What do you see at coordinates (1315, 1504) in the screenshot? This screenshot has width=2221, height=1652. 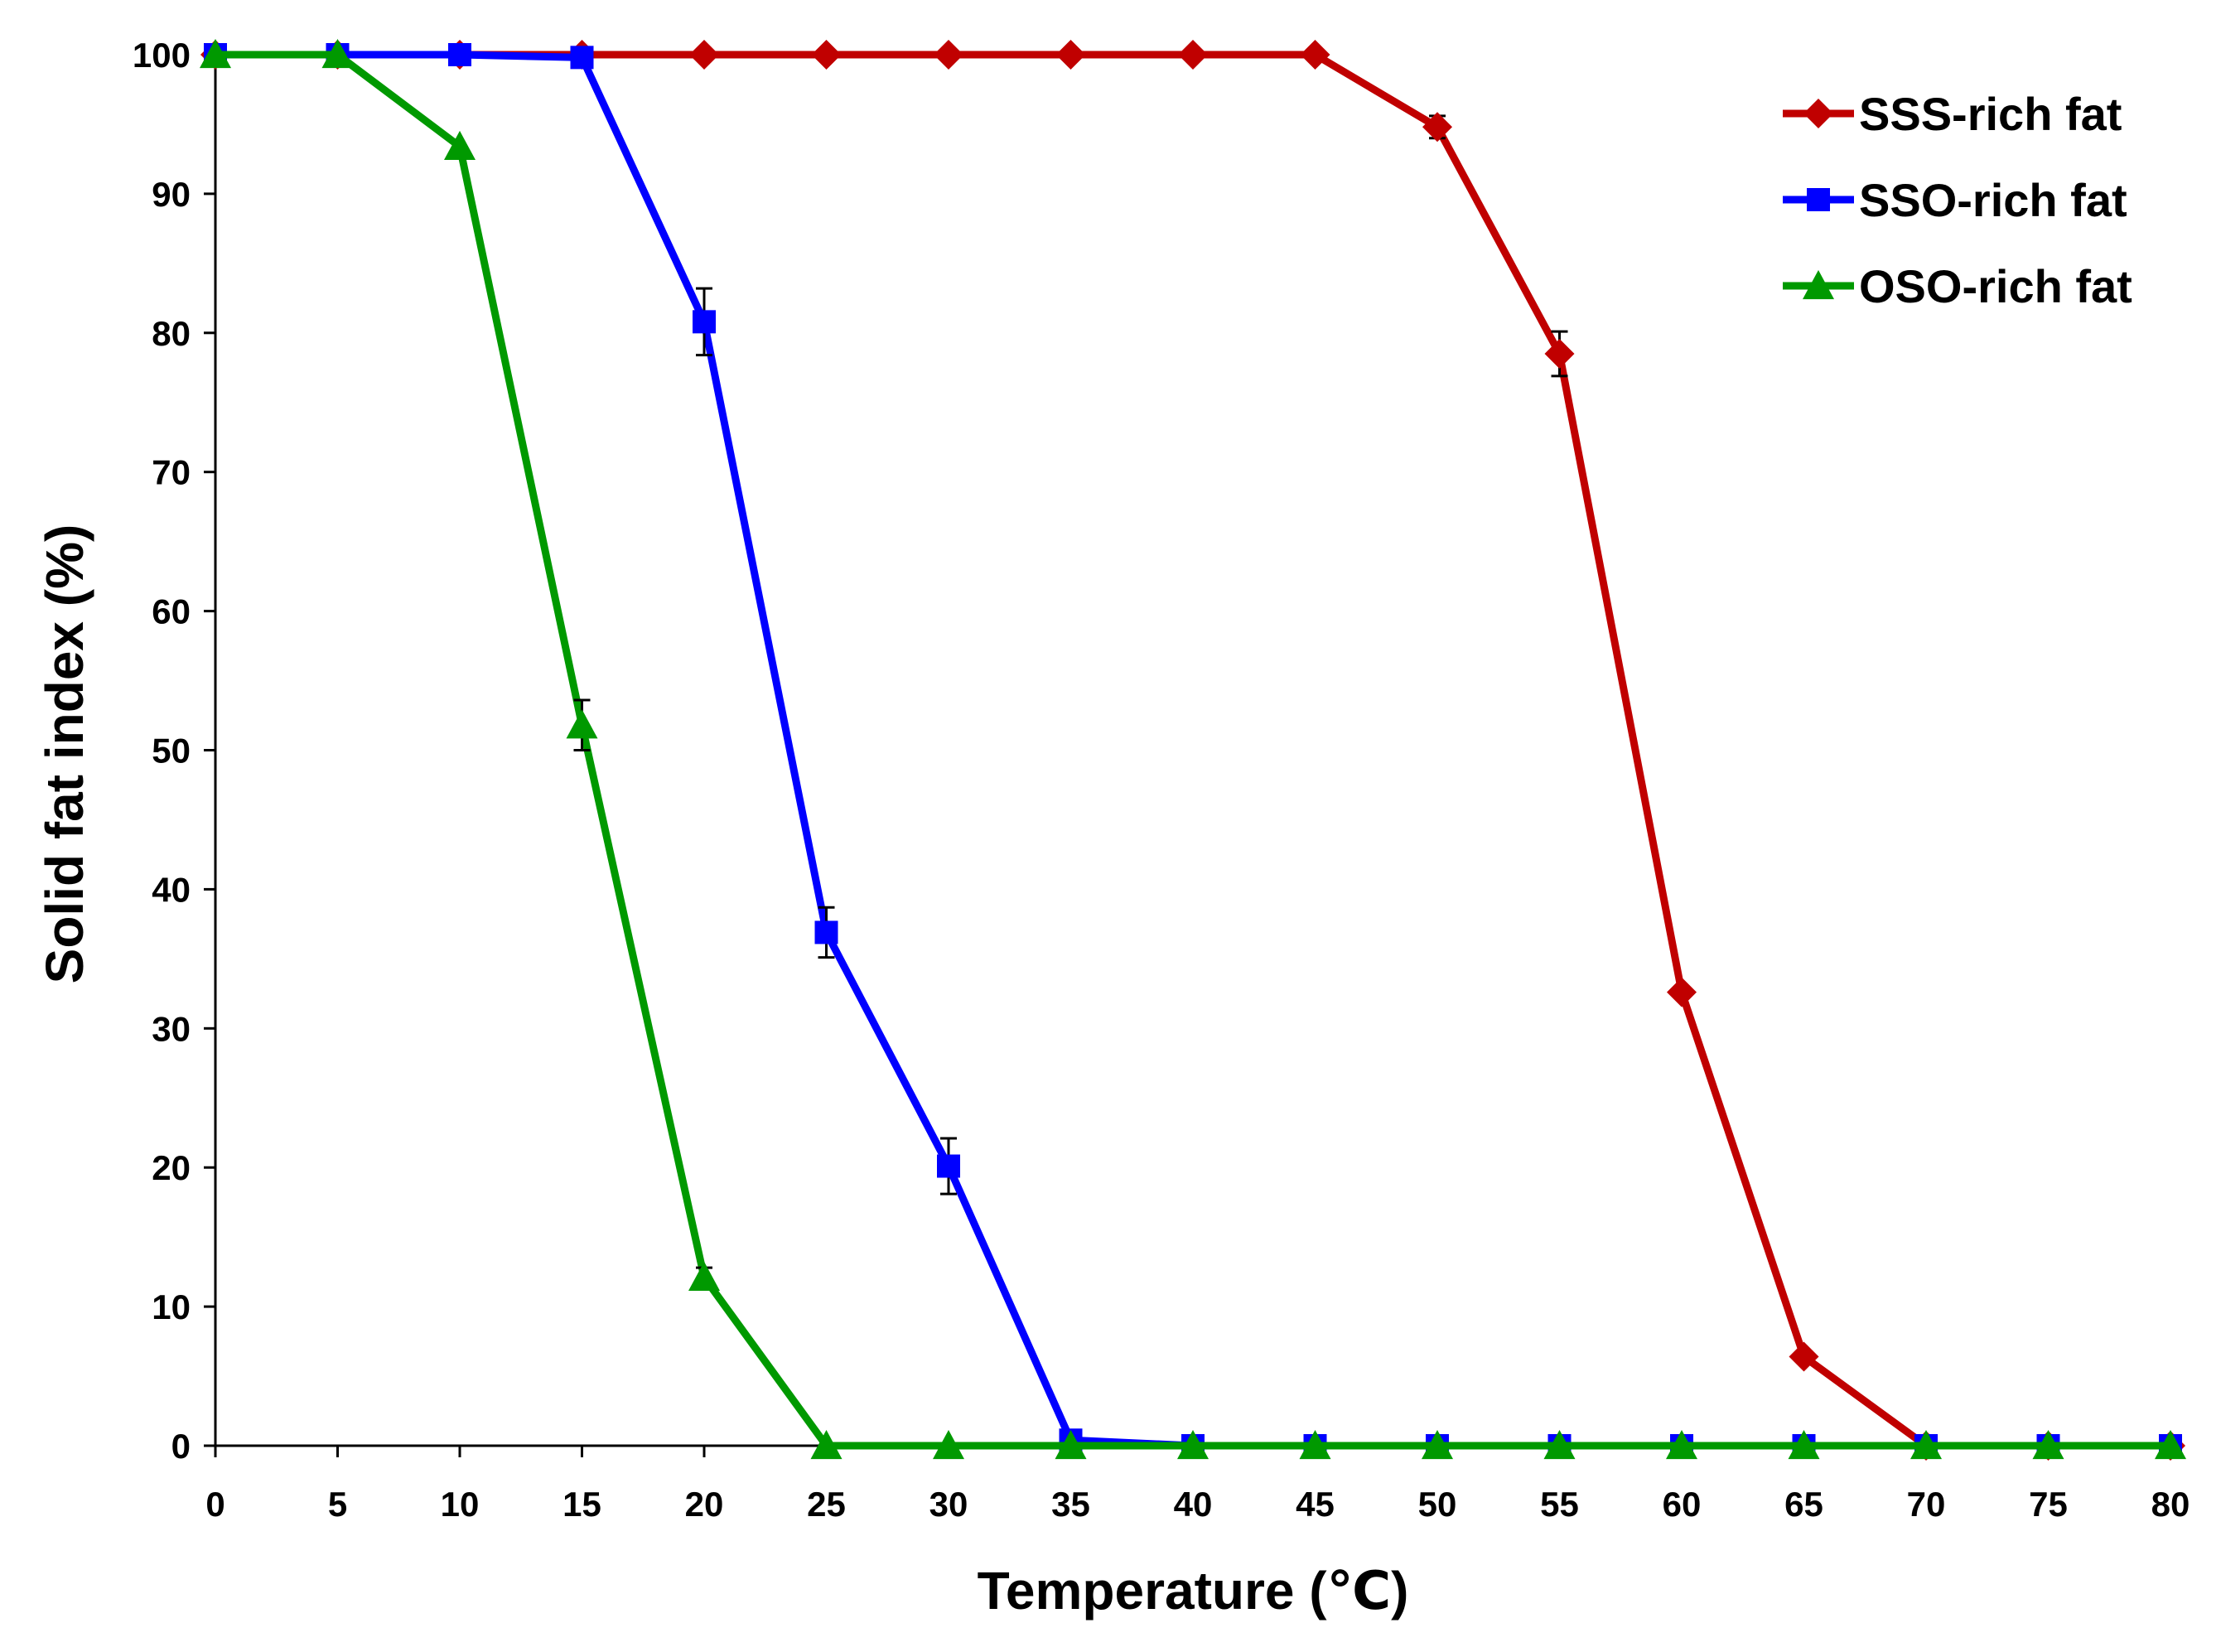 I see `x-tick-label: 45` at bounding box center [1315, 1504].